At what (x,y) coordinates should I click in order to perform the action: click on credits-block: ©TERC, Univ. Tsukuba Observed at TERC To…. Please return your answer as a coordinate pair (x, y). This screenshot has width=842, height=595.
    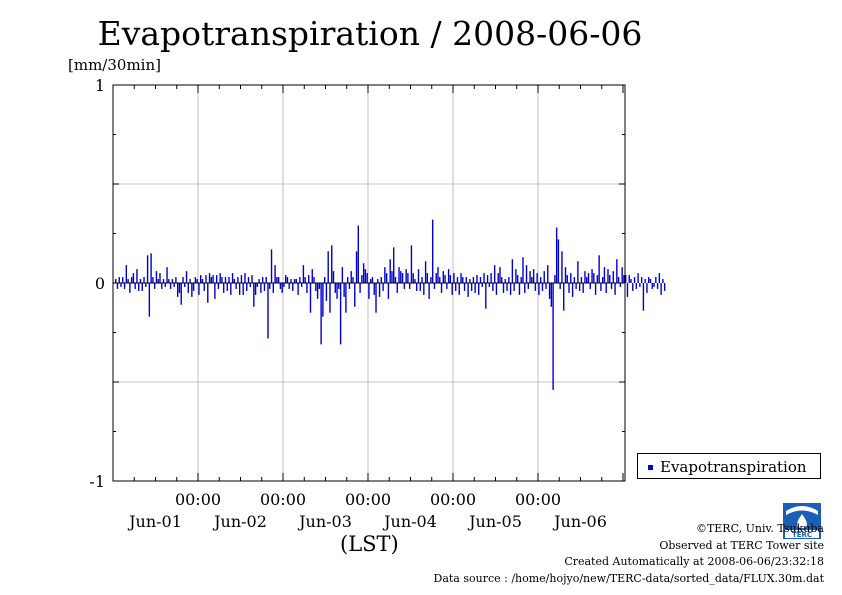
    Looking at the image, I should click on (629, 554).